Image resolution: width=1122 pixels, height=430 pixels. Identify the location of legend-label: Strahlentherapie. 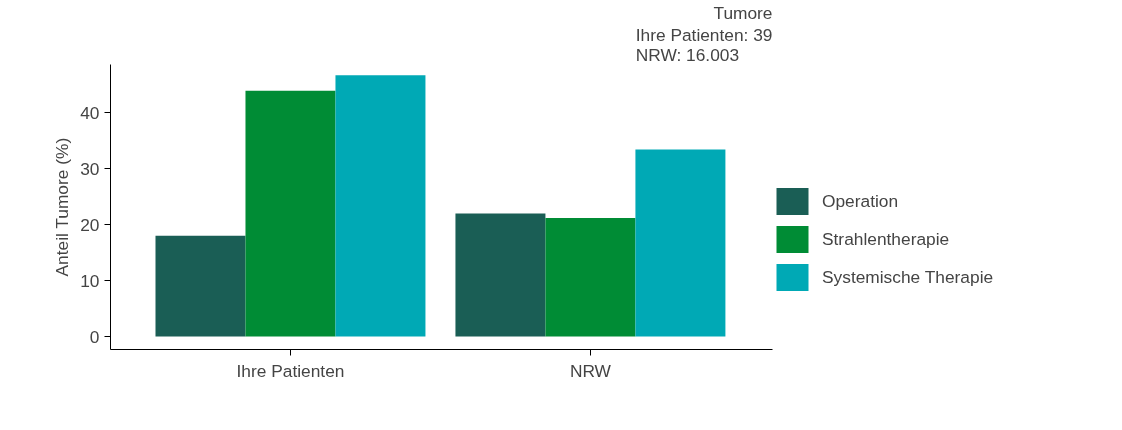
(886, 239).